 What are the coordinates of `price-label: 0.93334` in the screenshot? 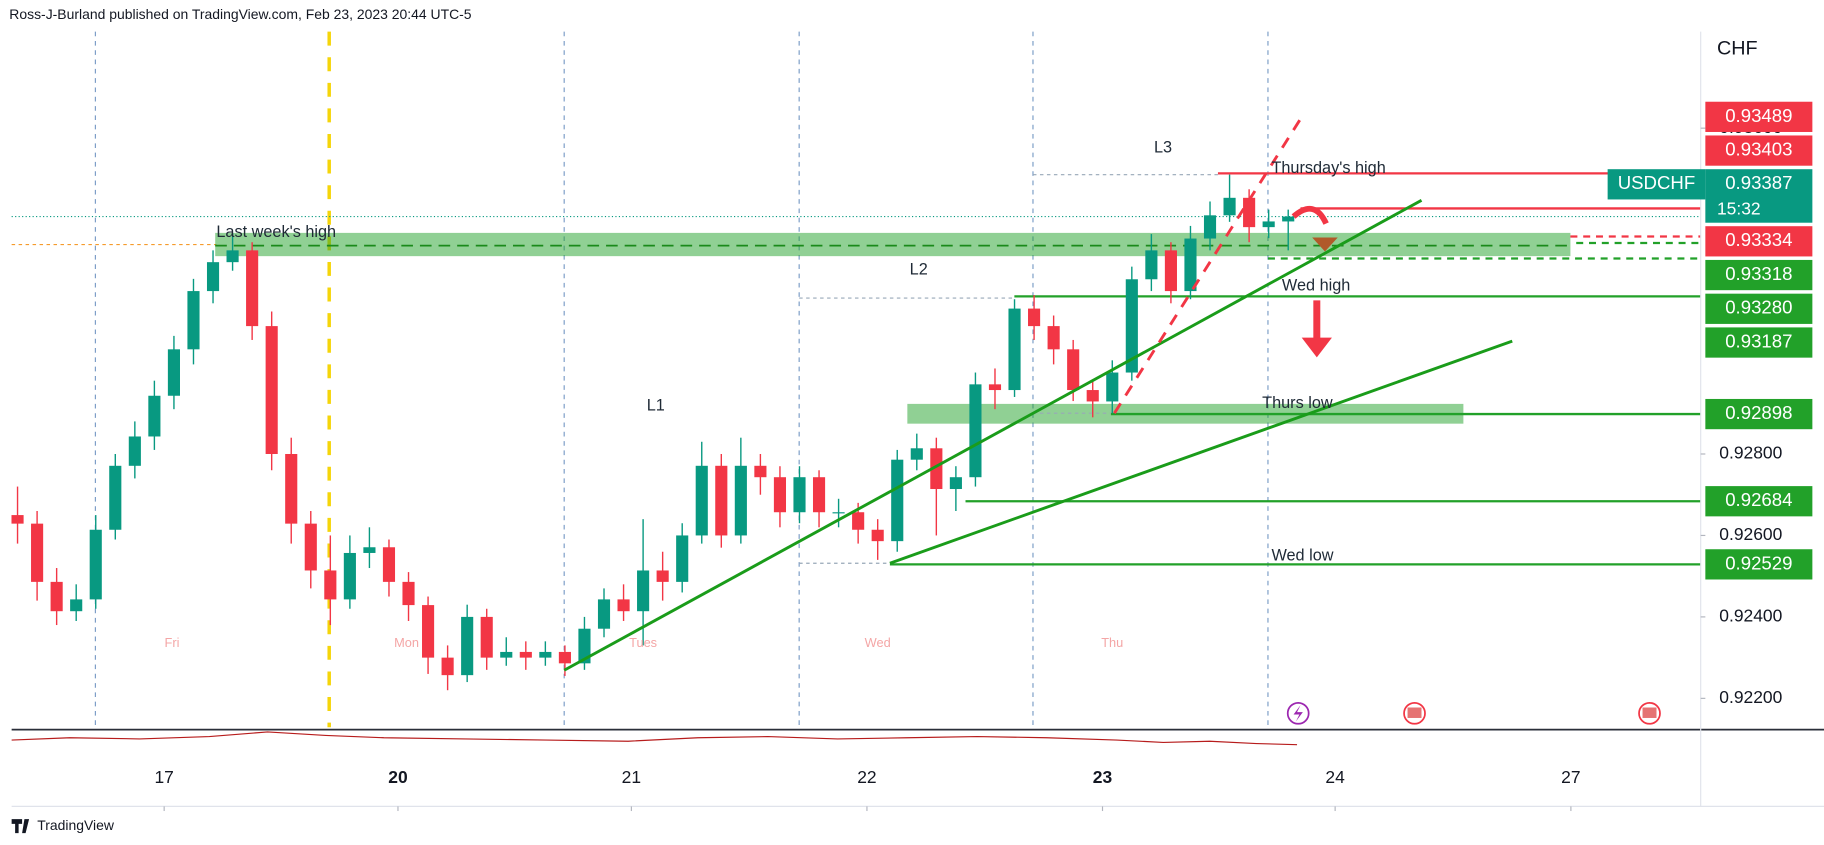 It's located at (1758, 239).